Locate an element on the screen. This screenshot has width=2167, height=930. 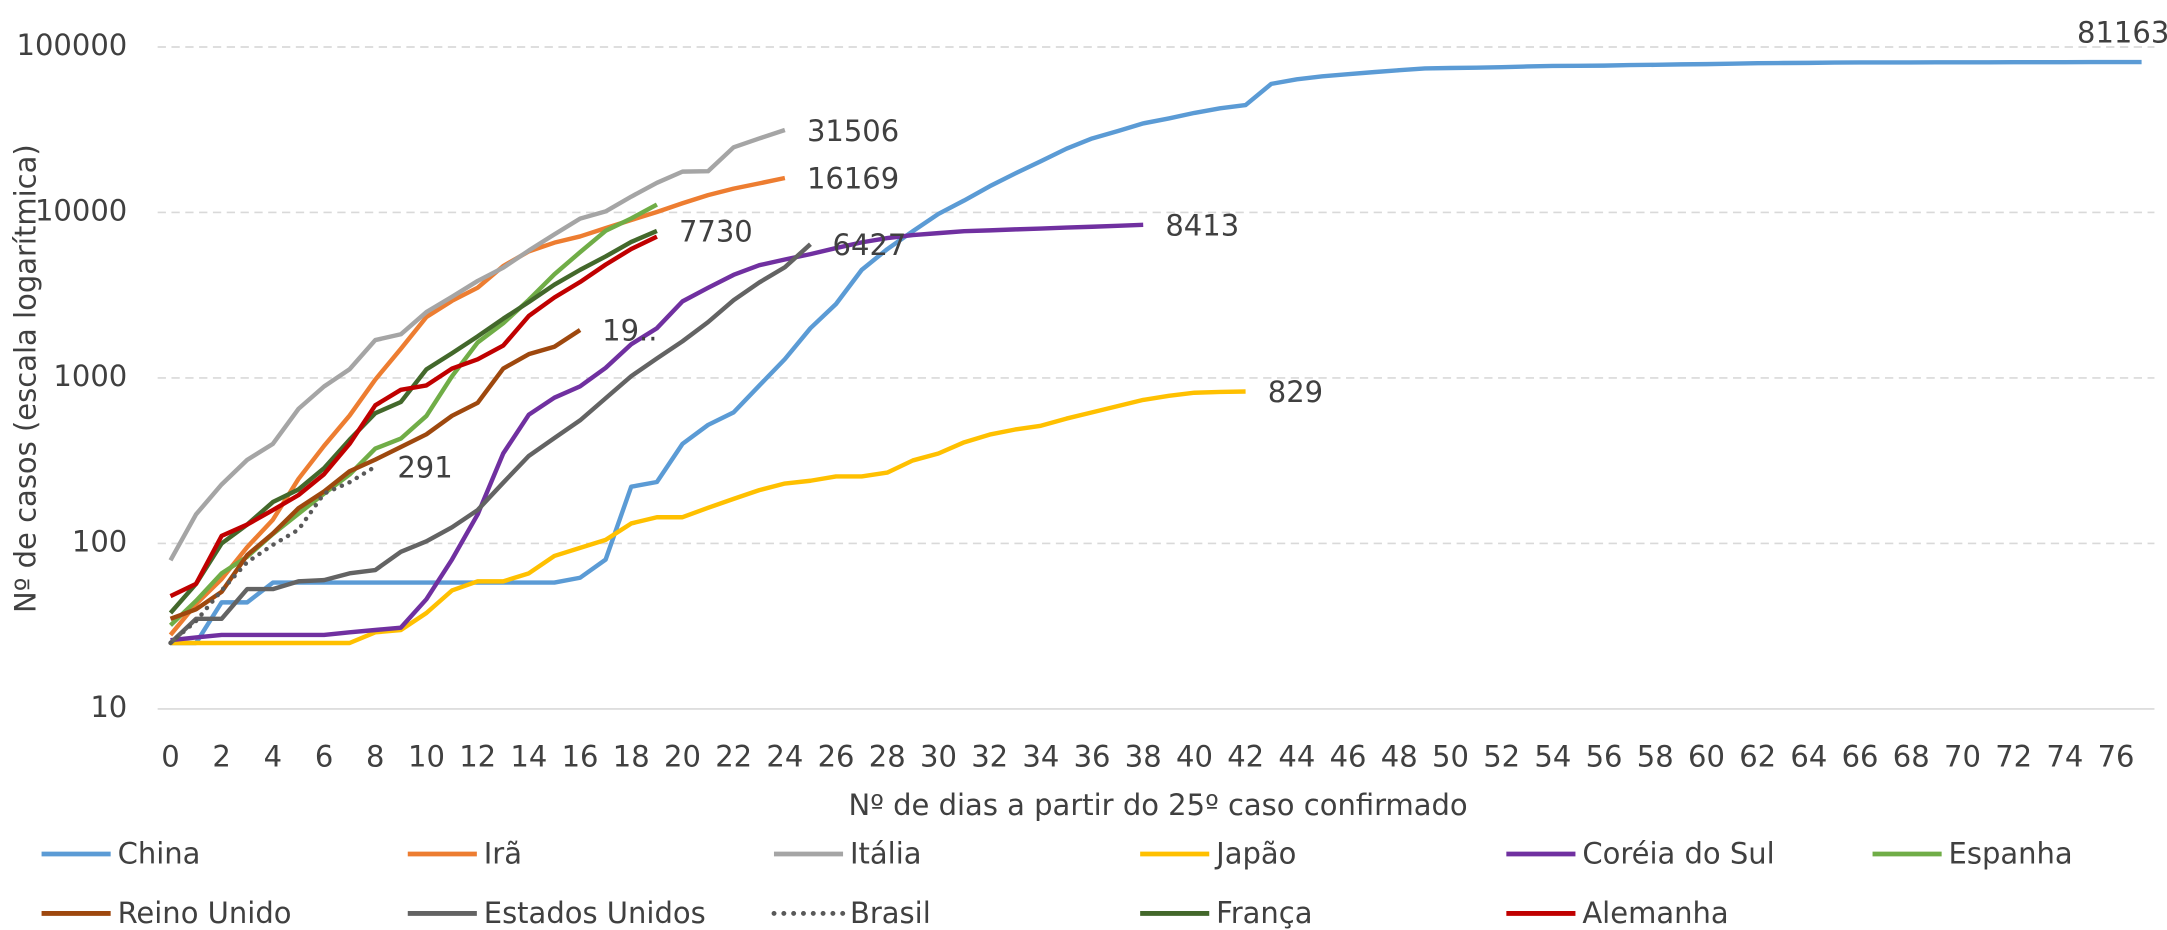
x-tick-label: 28 is located at coordinates (887, 757).